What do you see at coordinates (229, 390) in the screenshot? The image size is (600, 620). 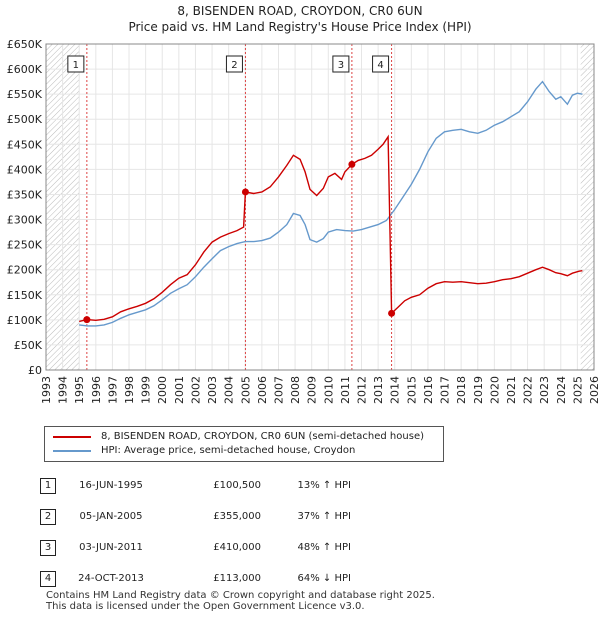 I see `x-tick-label: 2004` at bounding box center [229, 390].